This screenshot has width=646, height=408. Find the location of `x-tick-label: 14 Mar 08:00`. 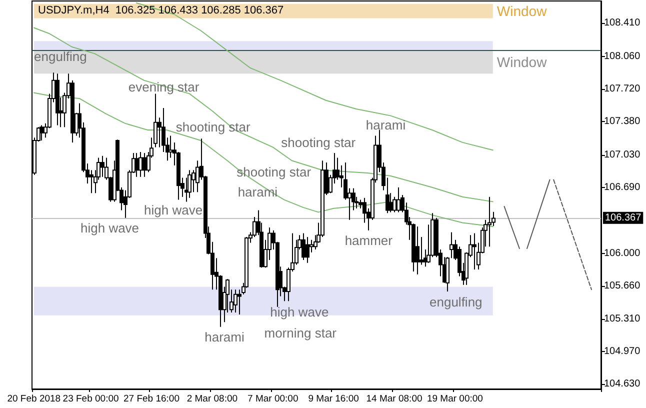

x-tick-label: 14 Mar 08:00 is located at coordinates (394, 399).